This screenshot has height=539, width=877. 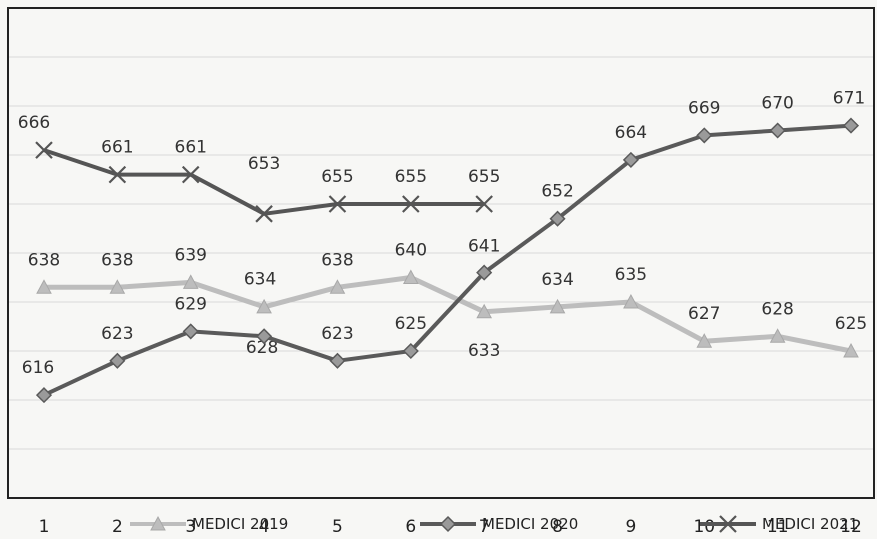 I want to click on x-tick-label: 3, so click(x=190, y=527).